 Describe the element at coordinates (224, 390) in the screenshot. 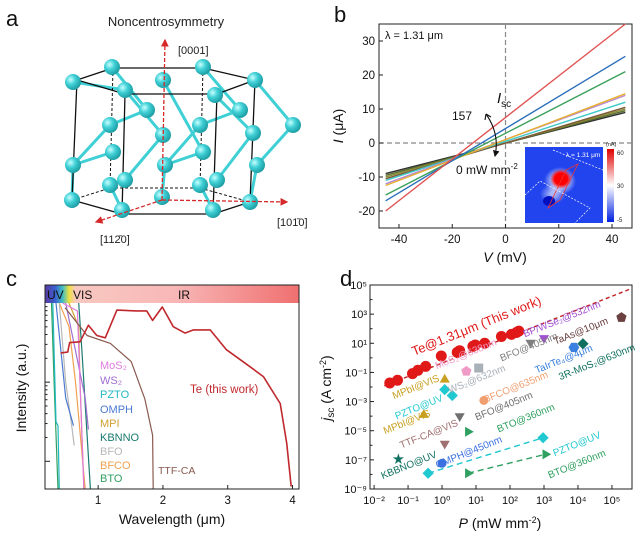

I see `series-label: Te (this work)` at that location.